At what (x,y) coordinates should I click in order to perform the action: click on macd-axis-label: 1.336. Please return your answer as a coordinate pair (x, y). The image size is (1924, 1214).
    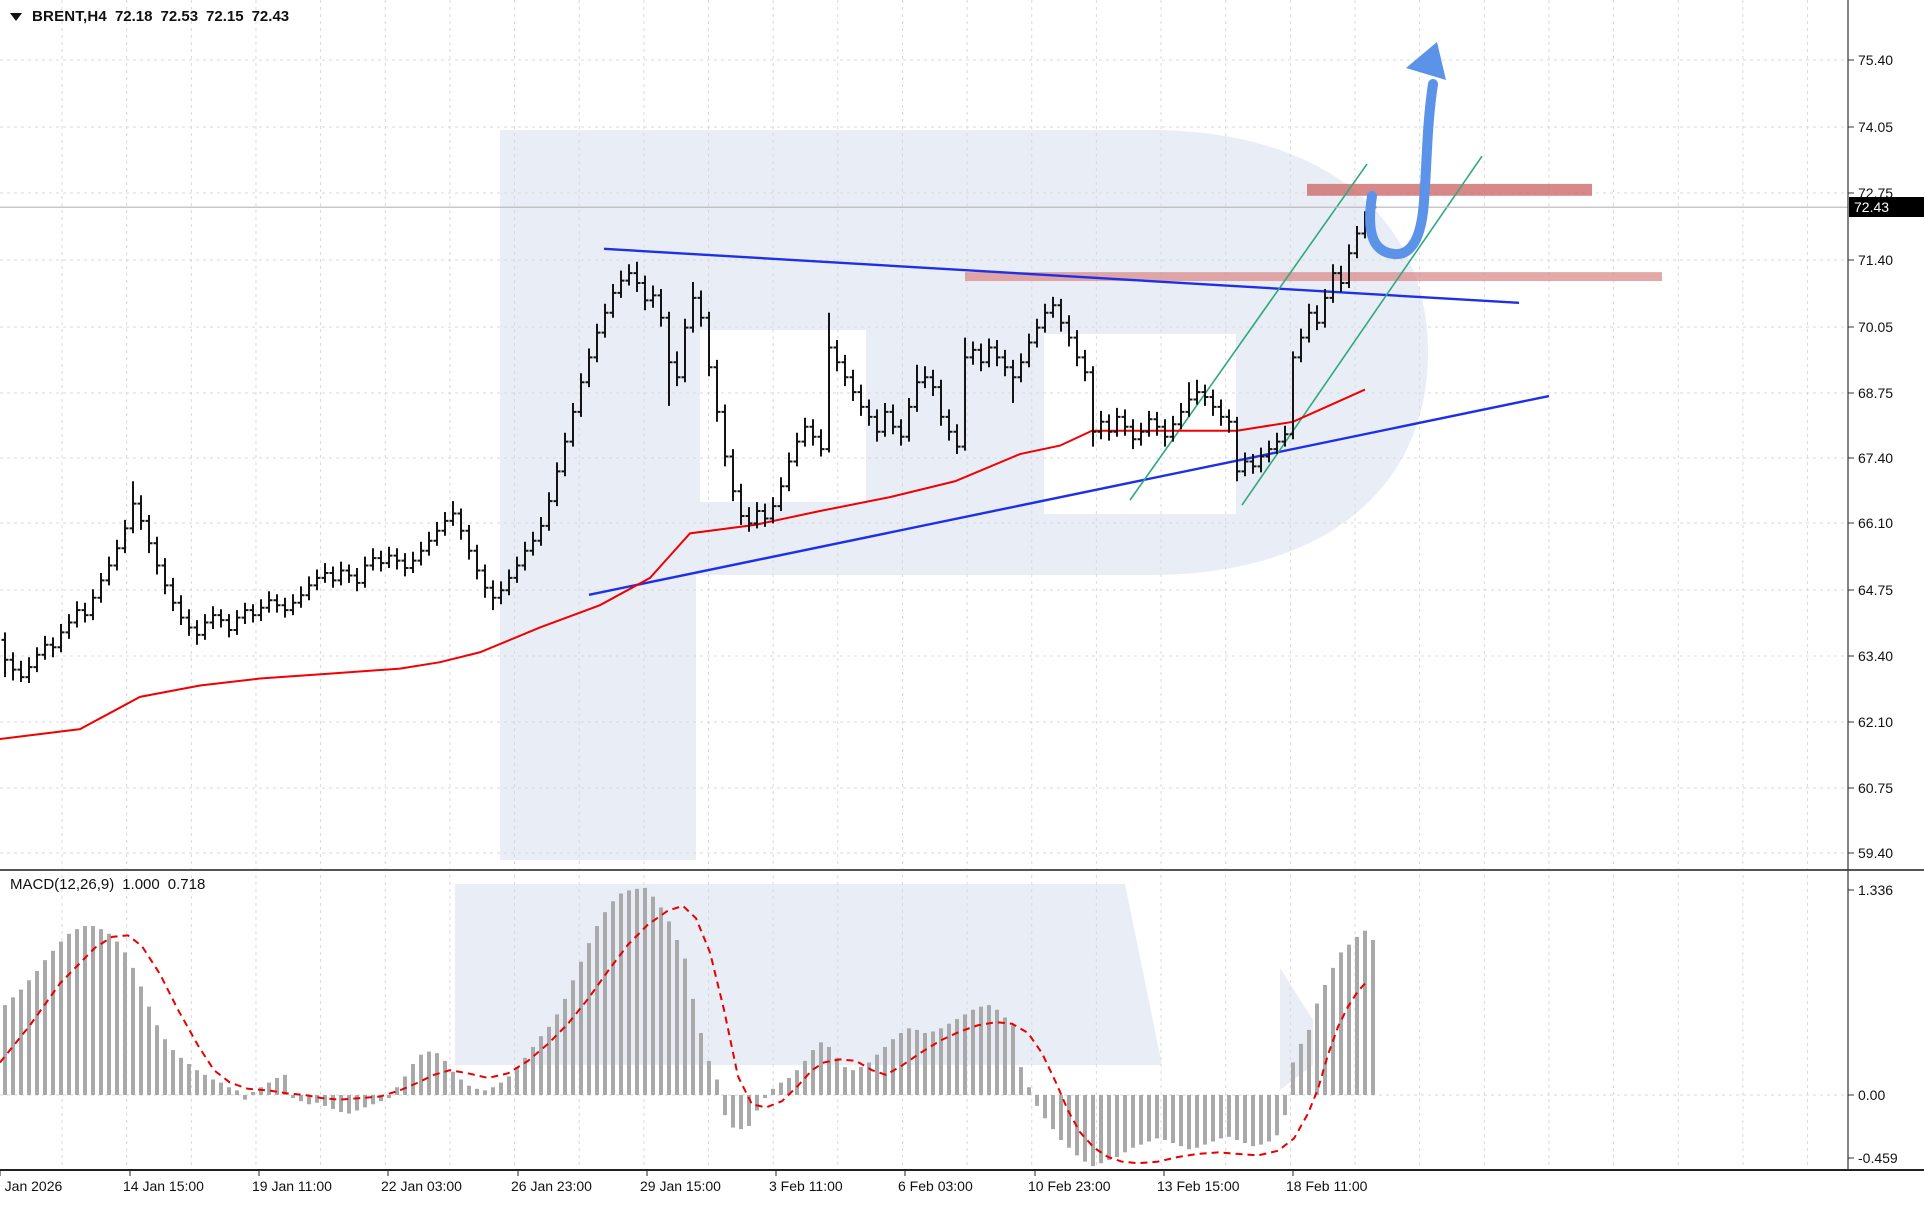
    Looking at the image, I should click on (1876, 890).